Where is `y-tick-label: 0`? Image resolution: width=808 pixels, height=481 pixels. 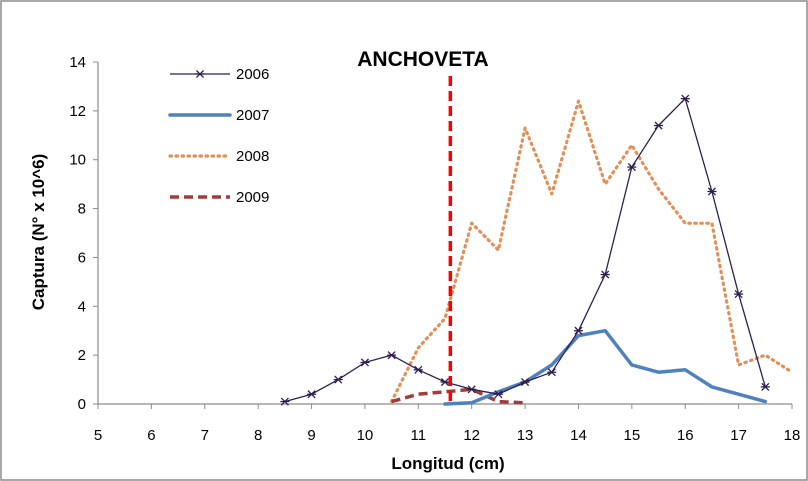 y-tick-label: 0 is located at coordinates (82, 404).